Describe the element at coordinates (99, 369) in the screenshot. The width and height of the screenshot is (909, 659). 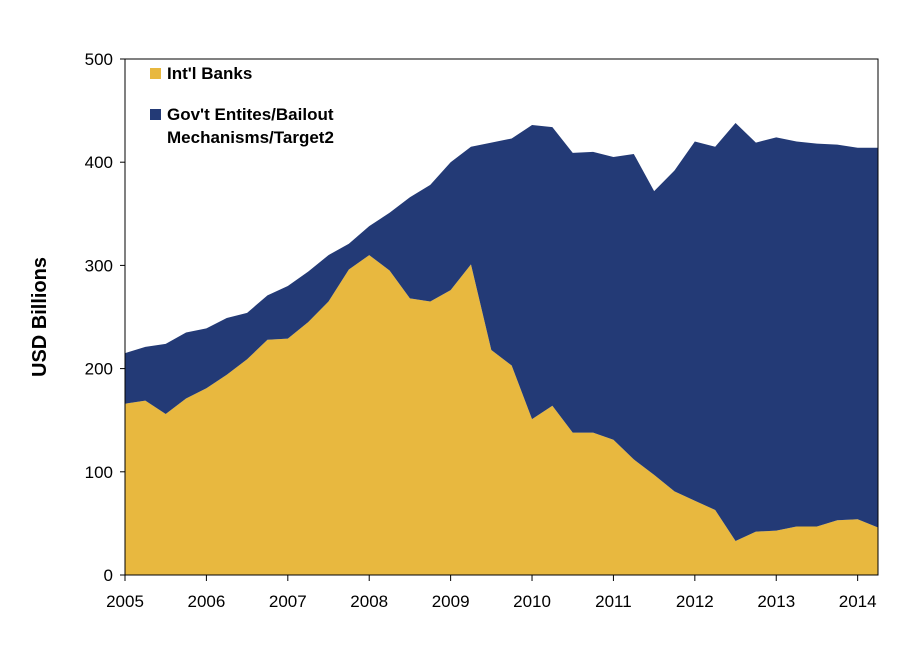
I see `y-tick-label: 200` at that location.